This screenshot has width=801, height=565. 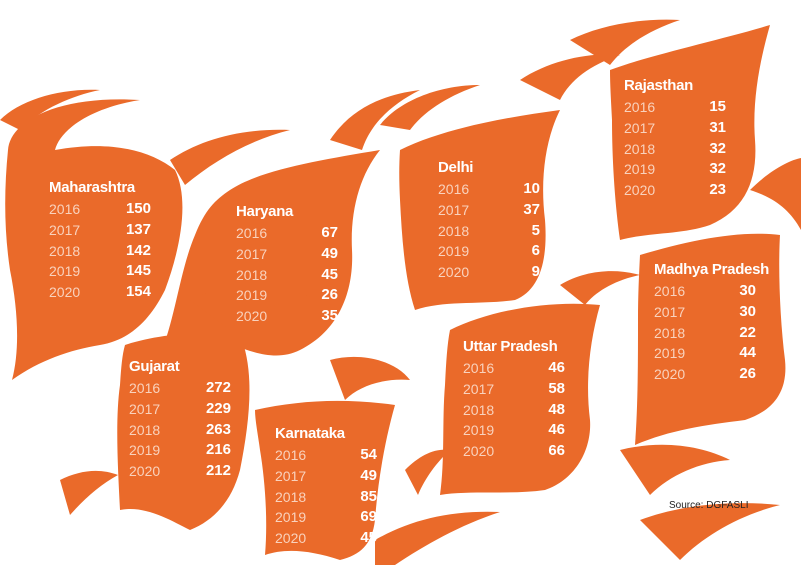 What do you see at coordinates (138, 229) in the screenshot?
I see `value: 137` at bounding box center [138, 229].